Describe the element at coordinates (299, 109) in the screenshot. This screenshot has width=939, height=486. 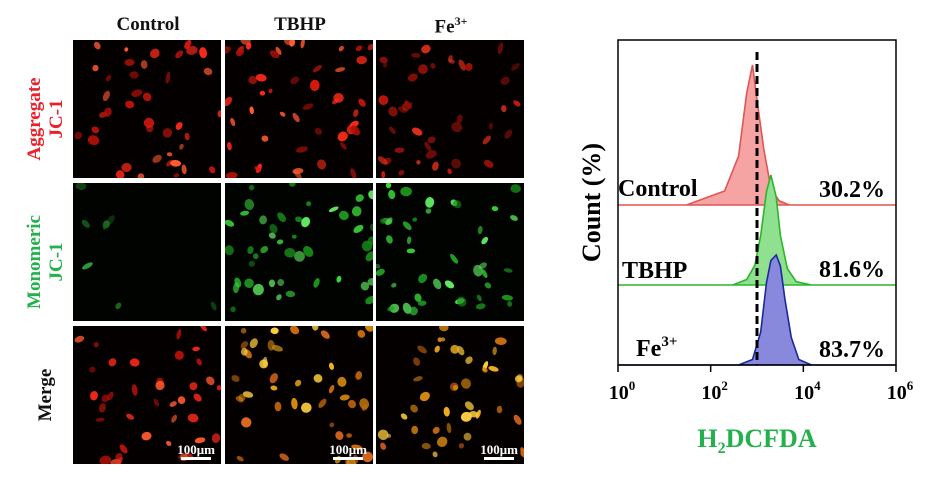
I see `panel-aggregate-tbhp` at that location.